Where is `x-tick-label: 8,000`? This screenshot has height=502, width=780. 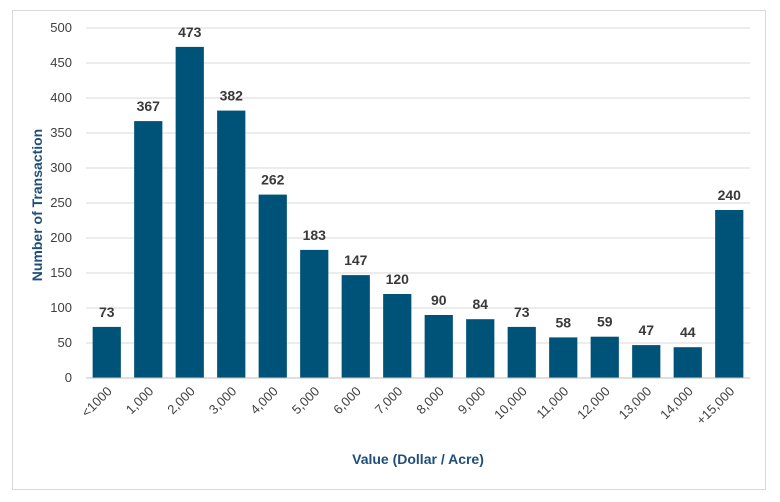
x-tick-label: 8,000 is located at coordinates (430, 401).